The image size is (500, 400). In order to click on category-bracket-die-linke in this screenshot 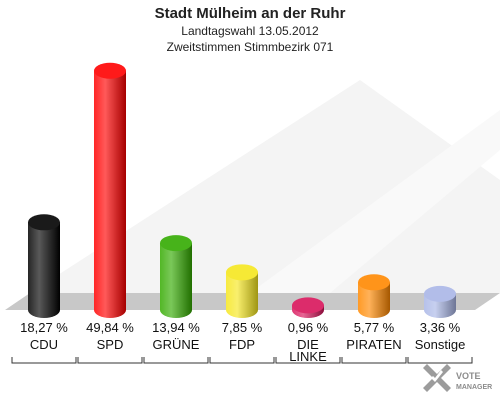, I will do `click(308, 360)`.